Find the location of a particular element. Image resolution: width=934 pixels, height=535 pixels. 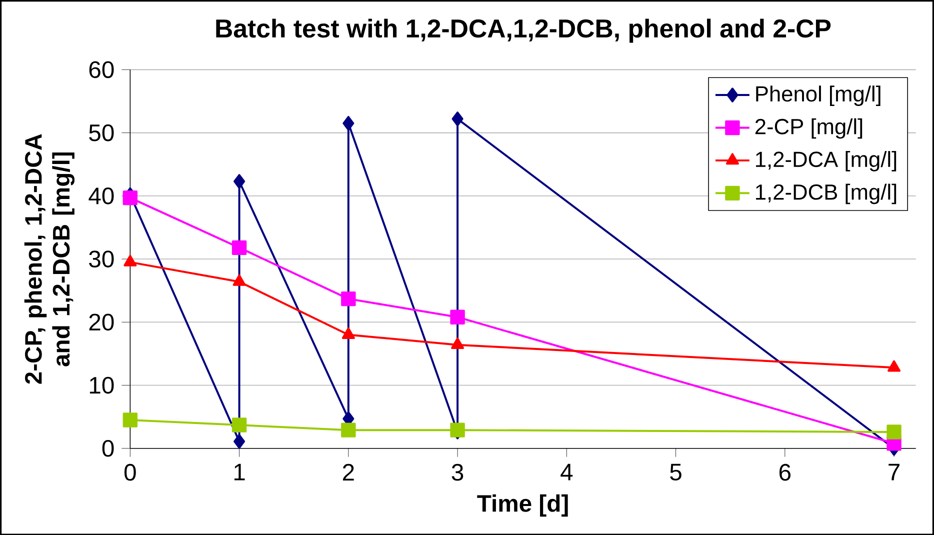

x-tick-label: 0 is located at coordinates (130, 472).